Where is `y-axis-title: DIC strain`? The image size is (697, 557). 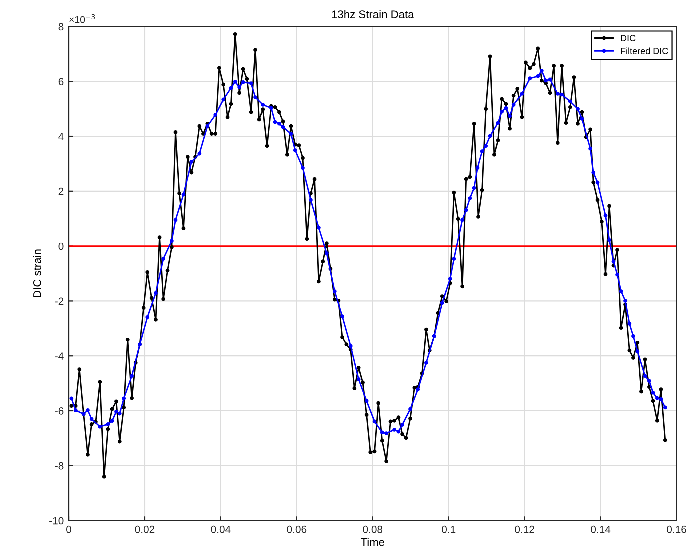
y-axis-title: DIC strain is located at coordinates (37, 274).